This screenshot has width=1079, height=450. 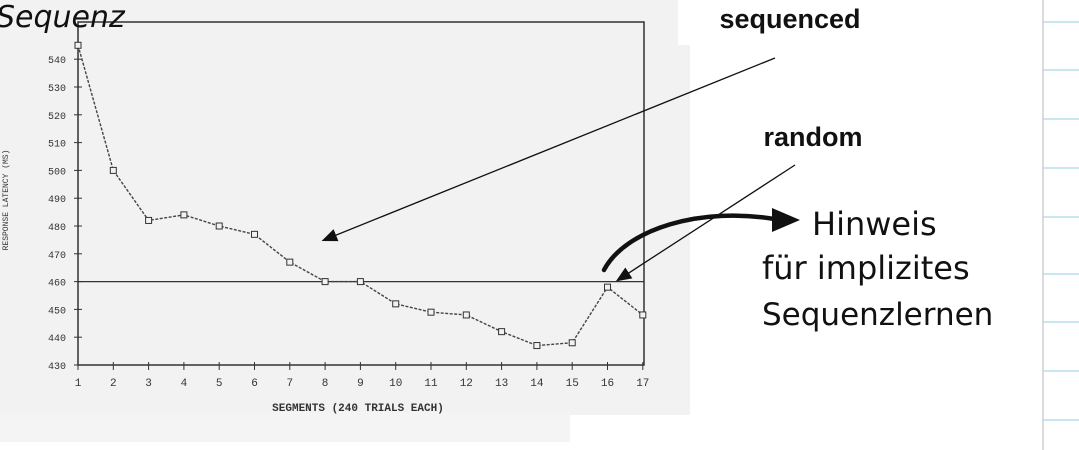 What do you see at coordinates (395, 384) in the screenshot?
I see `x-tick-label: 10` at bounding box center [395, 384].